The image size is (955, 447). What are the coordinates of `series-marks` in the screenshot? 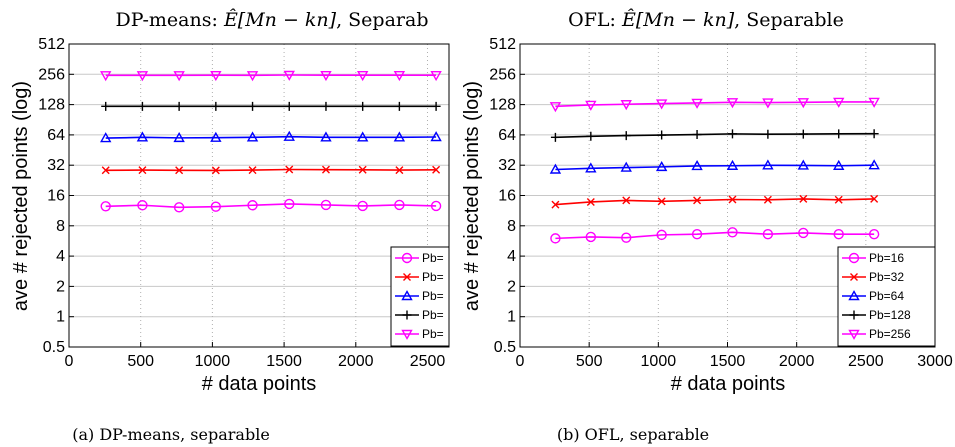 It's located at (714, 170).